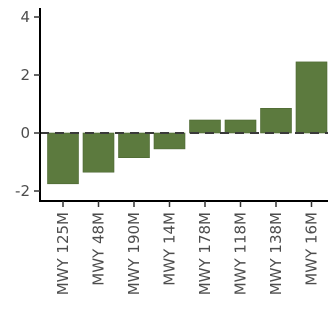 The image size is (328, 331). What do you see at coordinates (25, 75) in the screenshot?
I see `y-tick-label: 2` at bounding box center [25, 75].